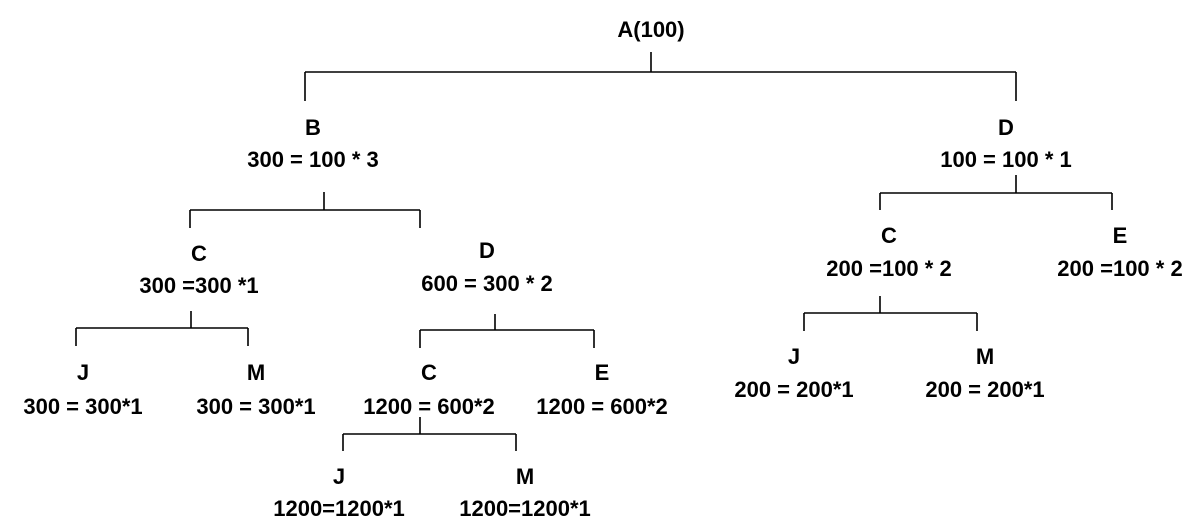  I want to click on connector-d1, so click(996, 192).